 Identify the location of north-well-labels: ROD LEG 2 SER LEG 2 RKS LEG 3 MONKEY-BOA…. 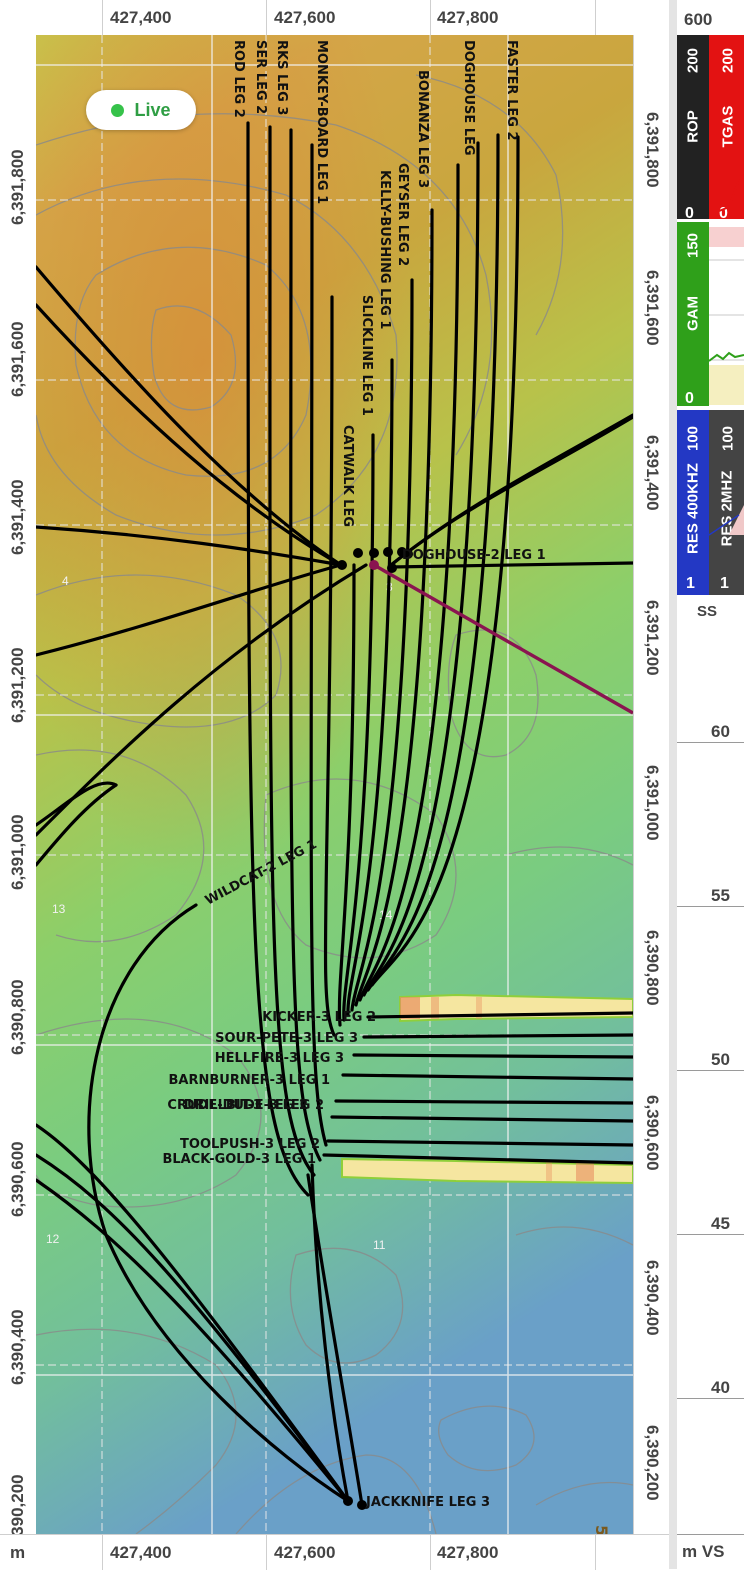
(375, 283).